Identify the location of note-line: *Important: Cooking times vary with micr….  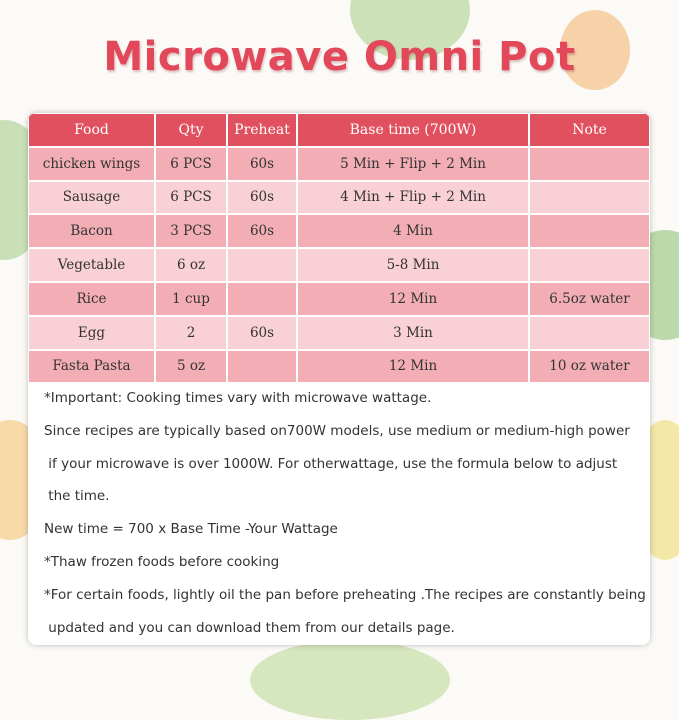
(238, 398).